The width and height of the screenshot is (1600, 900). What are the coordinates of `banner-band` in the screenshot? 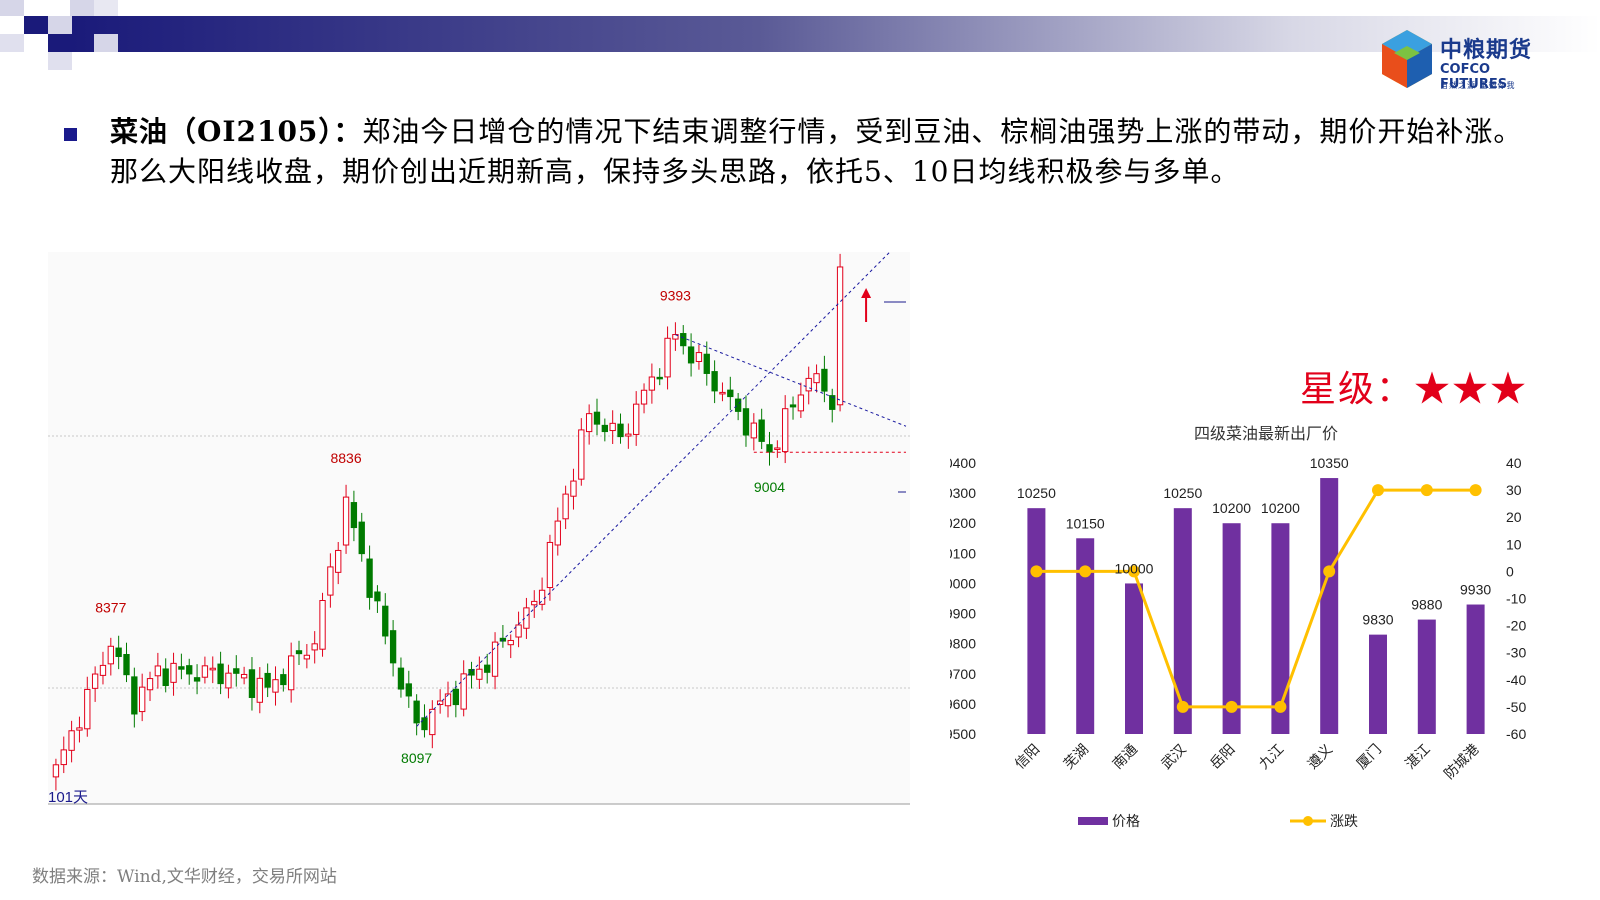 It's located at (835, 34).